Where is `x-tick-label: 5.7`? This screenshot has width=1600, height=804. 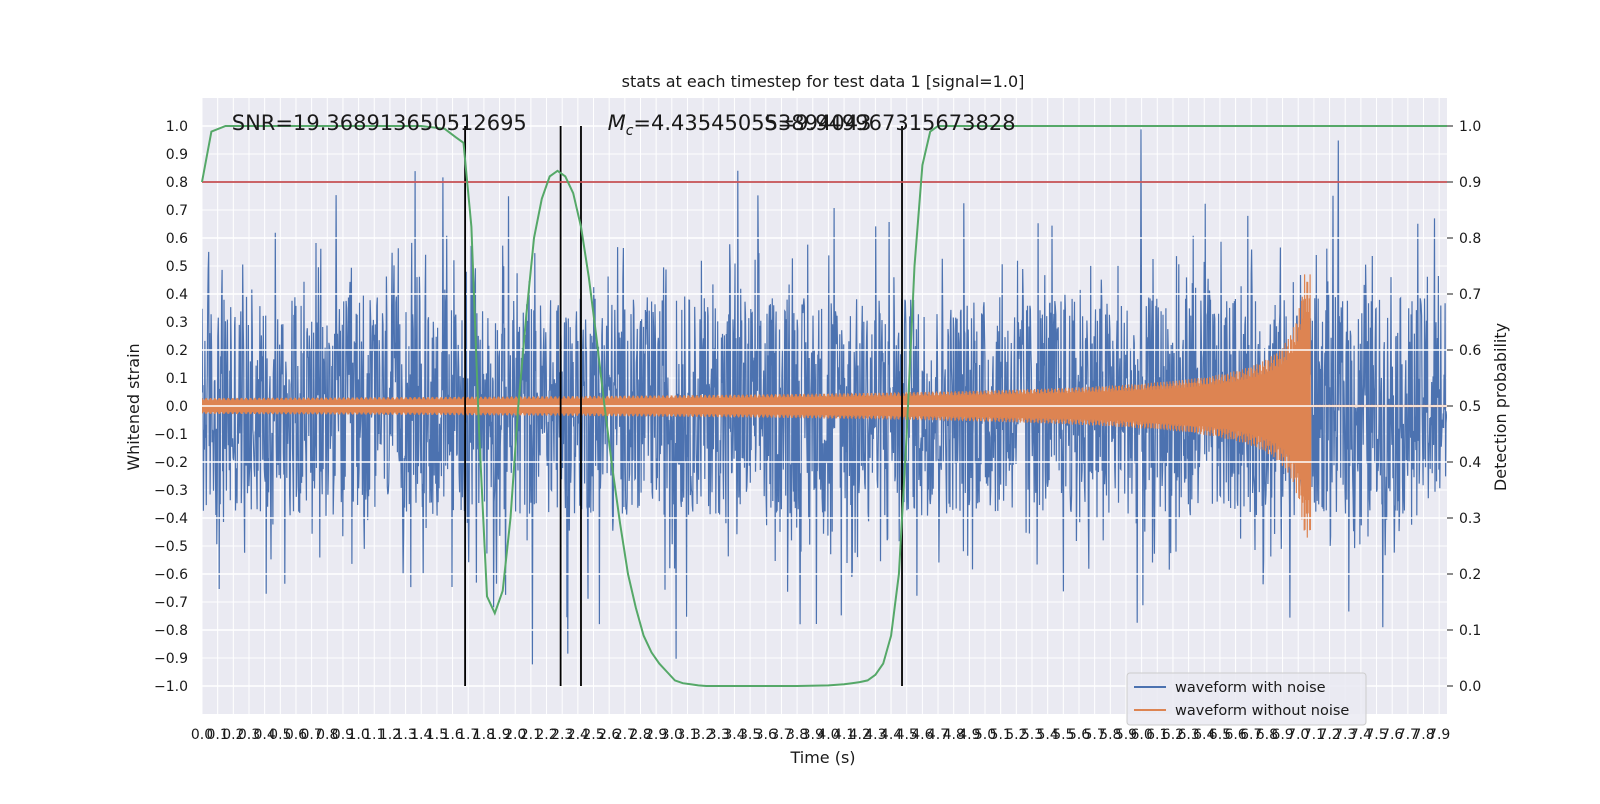
x-tick-label: 5.7 is located at coordinates (1095, 735).